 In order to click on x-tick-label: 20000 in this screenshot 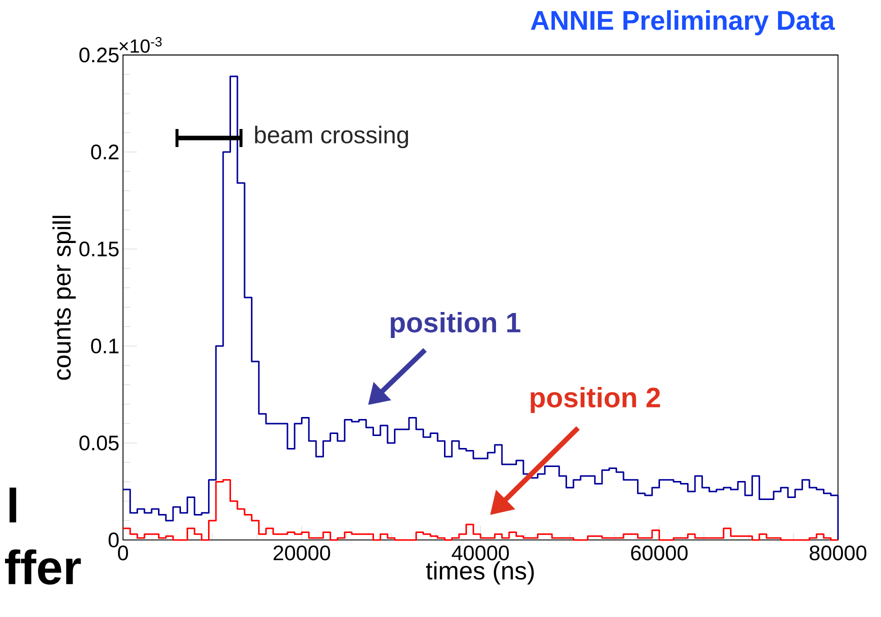, I will do `click(302, 553)`.